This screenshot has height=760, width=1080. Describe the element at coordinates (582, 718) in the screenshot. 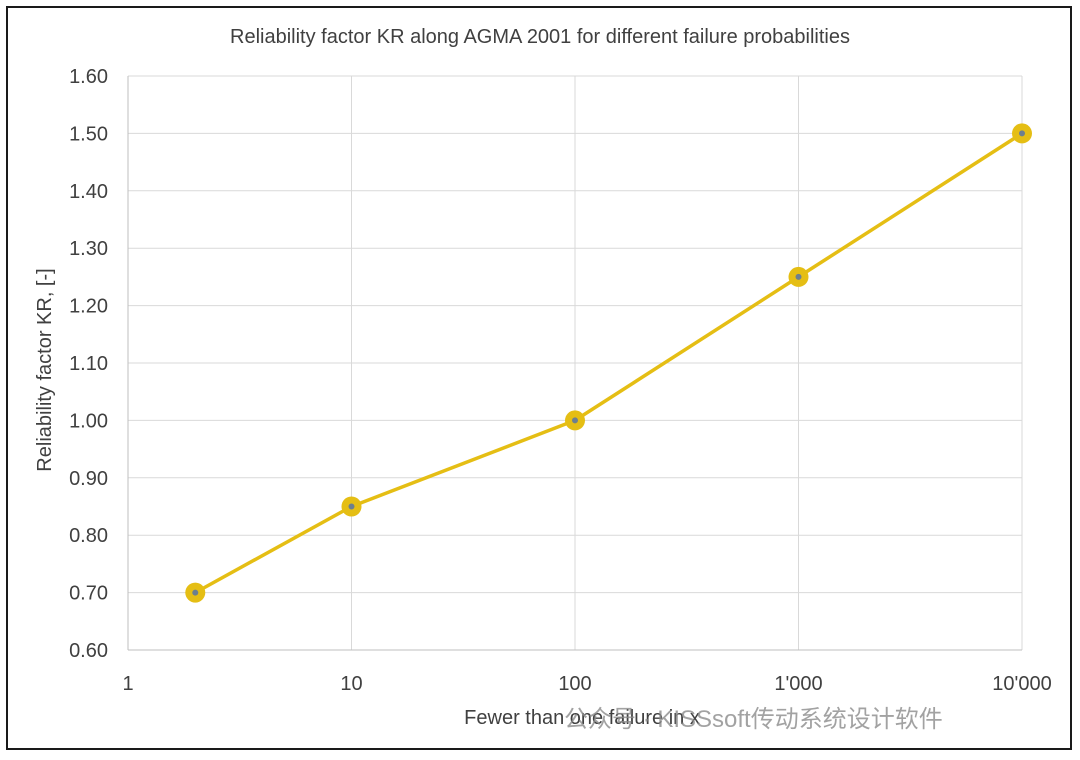

I see `x-axis-title: Fewer than one failure in x` at that location.